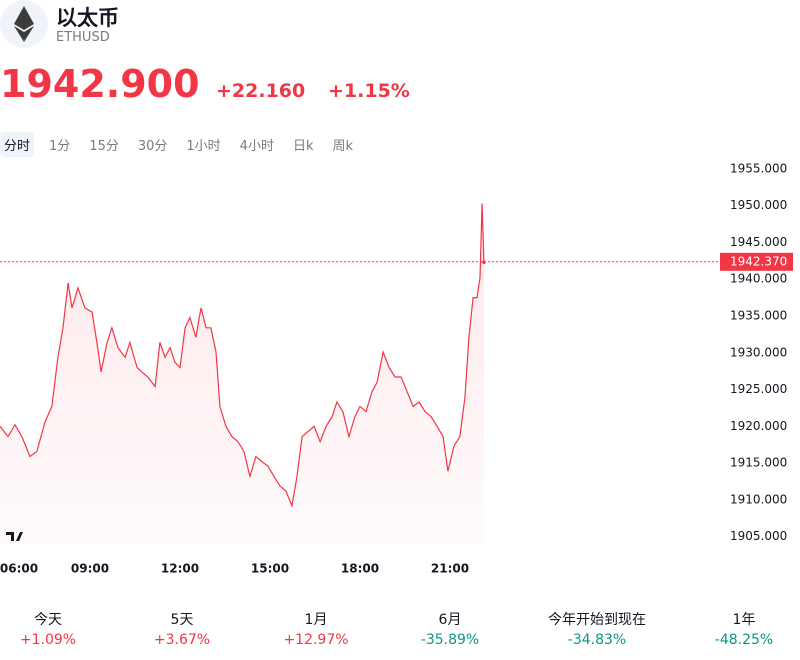 The width and height of the screenshot is (800, 660). I want to click on change-pct: +1.15%, so click(369, 91).